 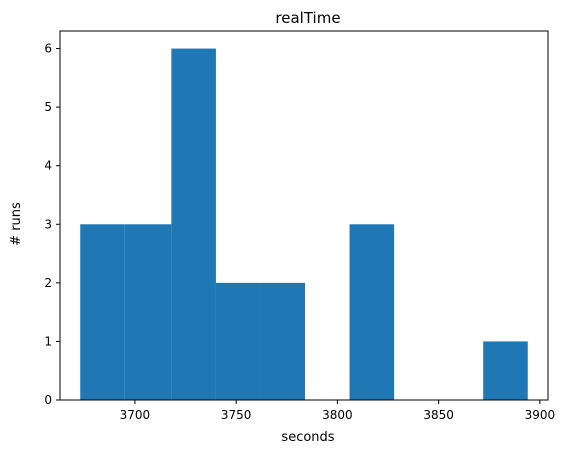 I want to click on x-tick-label-1: 3750, so click(x=236, y=415).